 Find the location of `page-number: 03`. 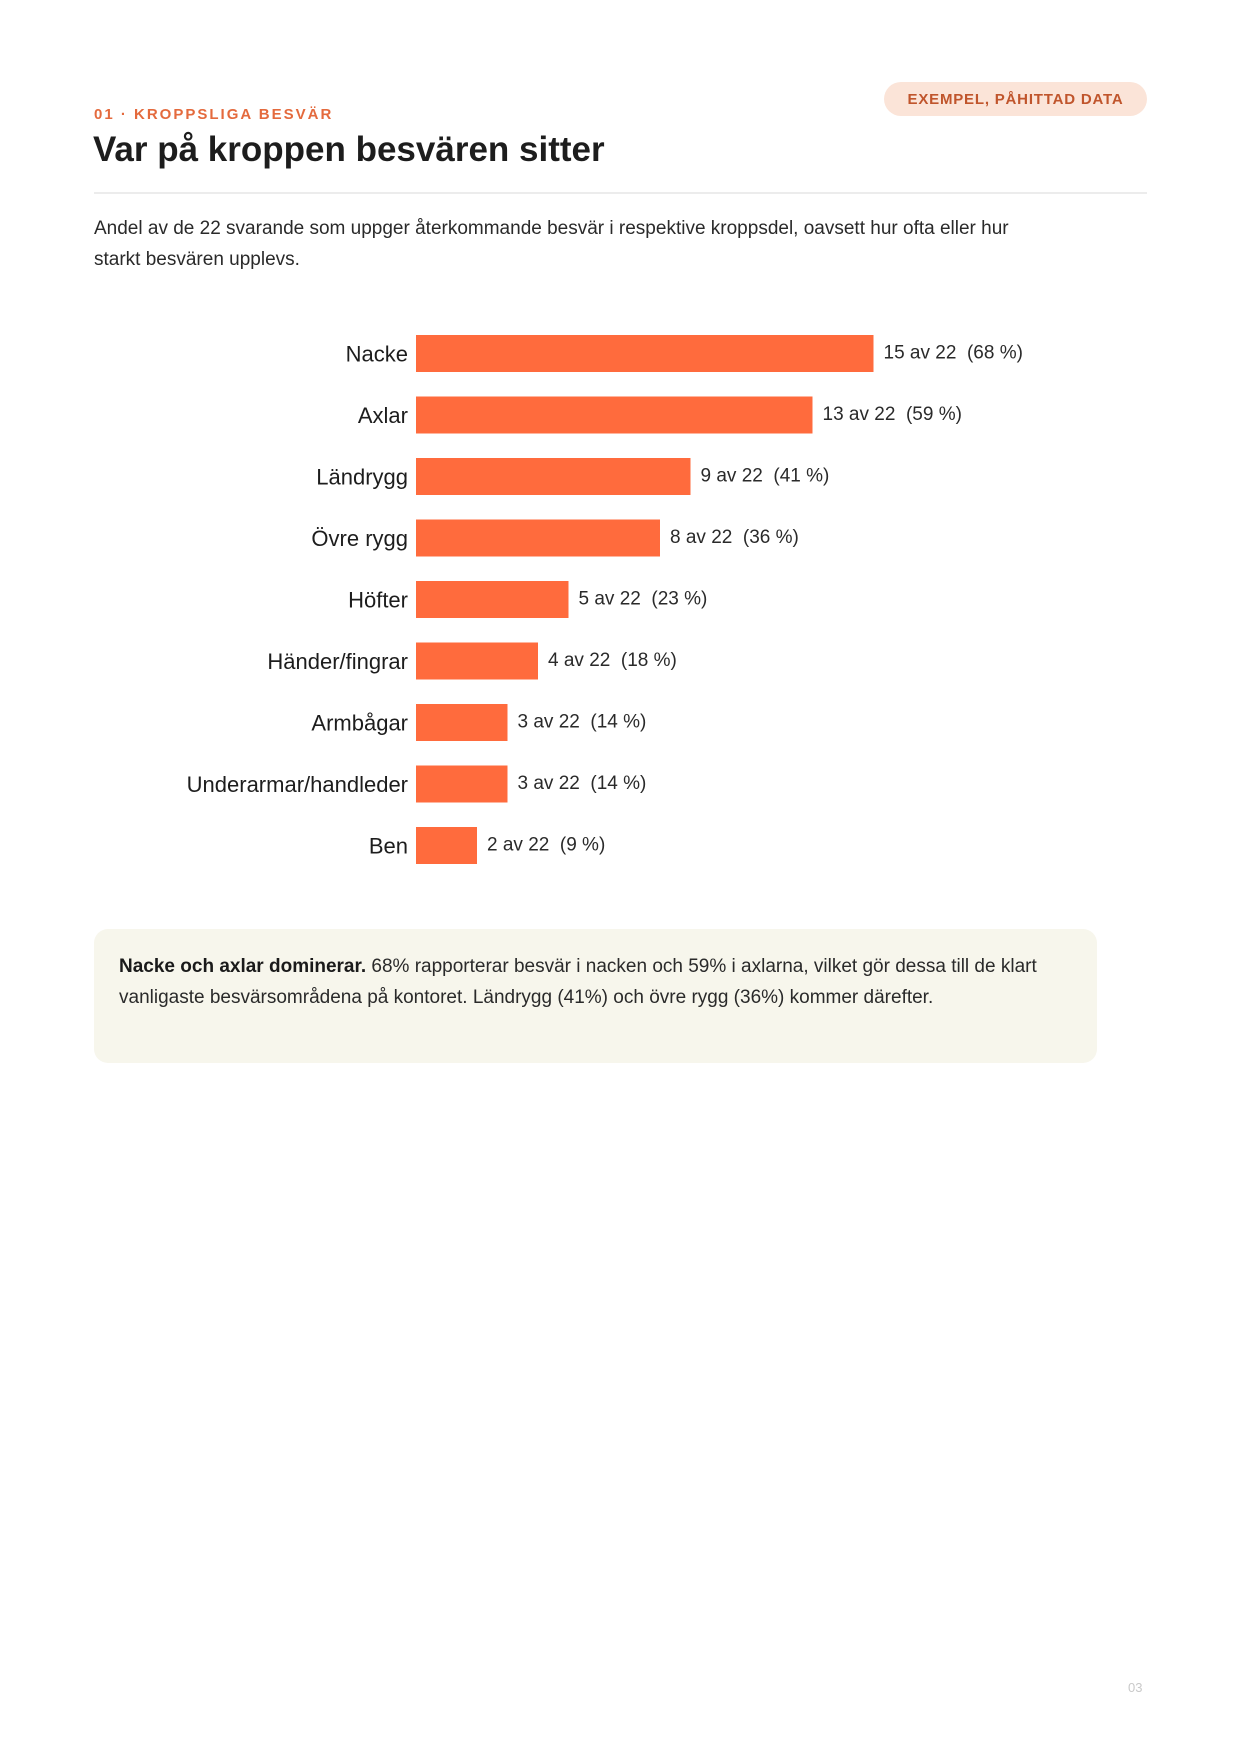

page-number: 03 is located at coordinates (1135, 1687).